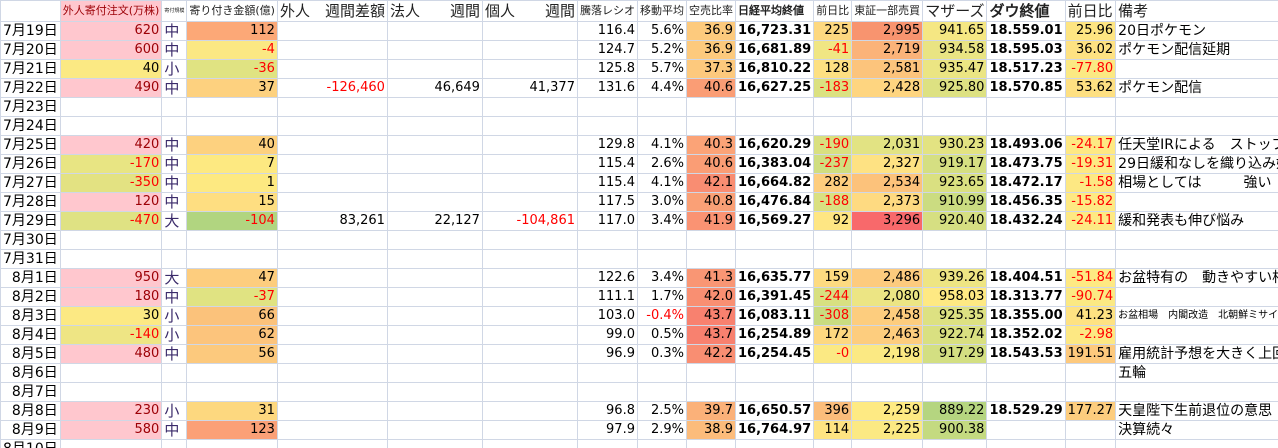  What do you see at coordinates (887, 50) in the screenshot?
I see `cell-tse-volume: 2,719` at bounding box center [887, 50].